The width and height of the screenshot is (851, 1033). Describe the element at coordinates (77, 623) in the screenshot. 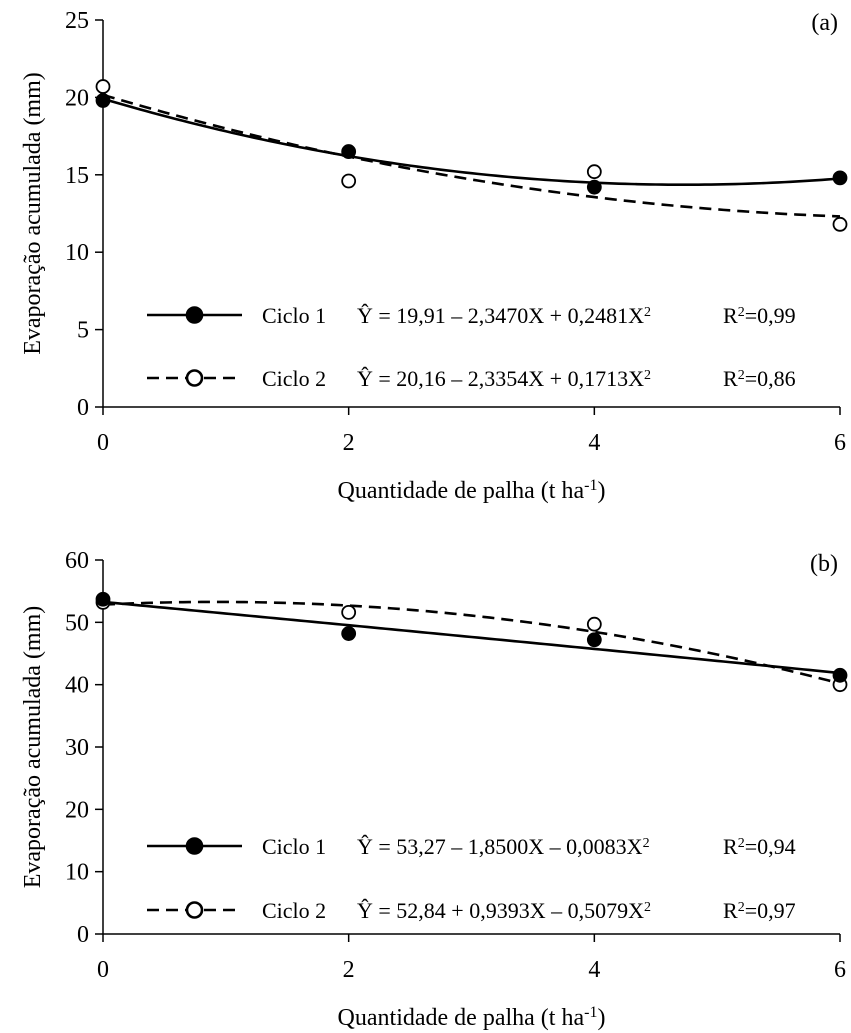

I see `y-tick-label: 50` at that location.